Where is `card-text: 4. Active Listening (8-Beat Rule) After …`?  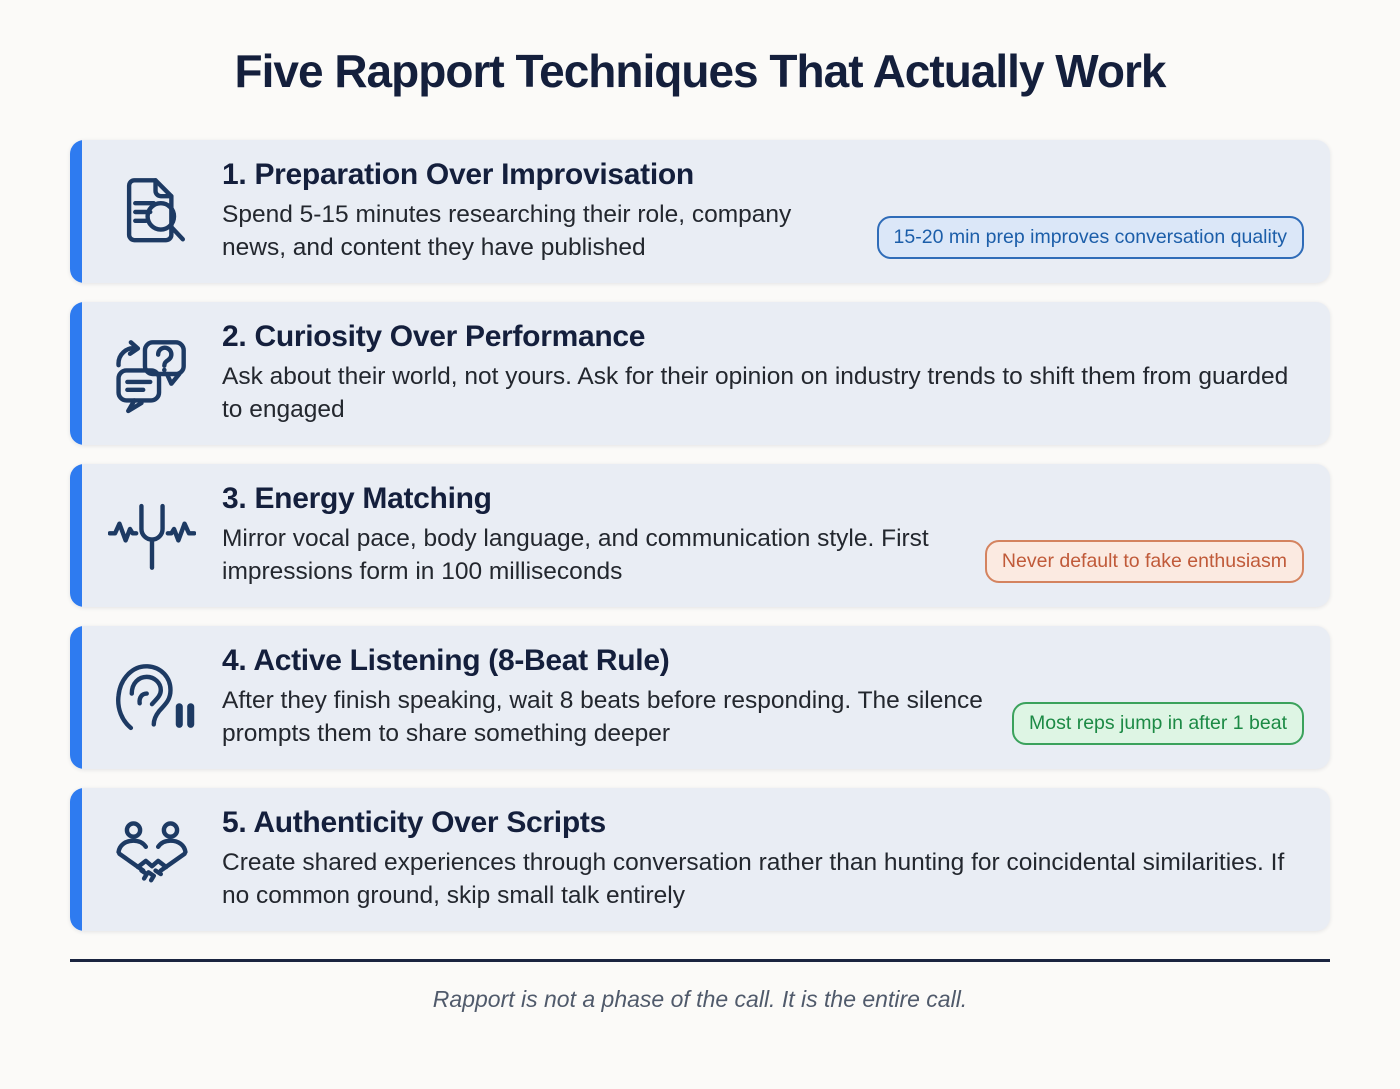
card-text: 4. Active Listening (8-Beat Rule) After … is located at coordinates (617, 697).